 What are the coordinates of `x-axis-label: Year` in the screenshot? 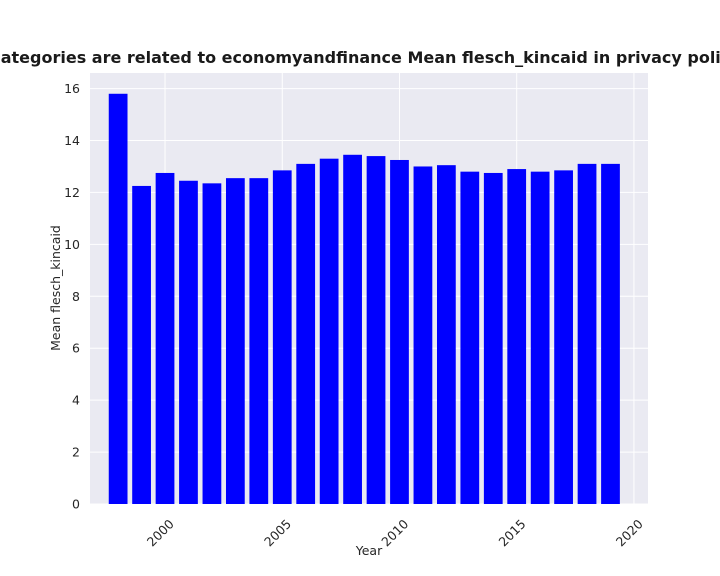 It's located at (369, 550).